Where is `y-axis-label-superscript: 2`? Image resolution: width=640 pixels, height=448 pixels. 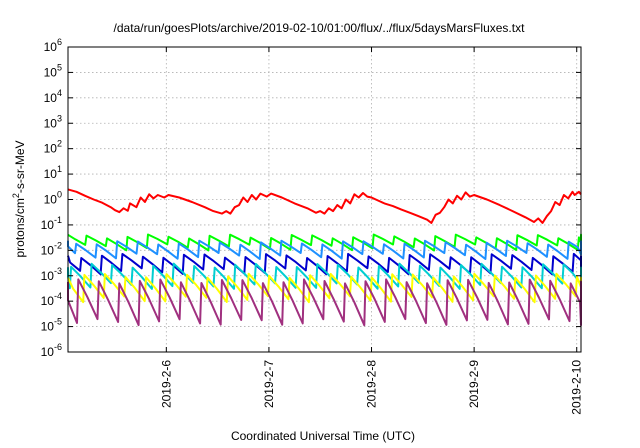 y-axis-label-superscript: 2 is located at coordinates (16, 195).